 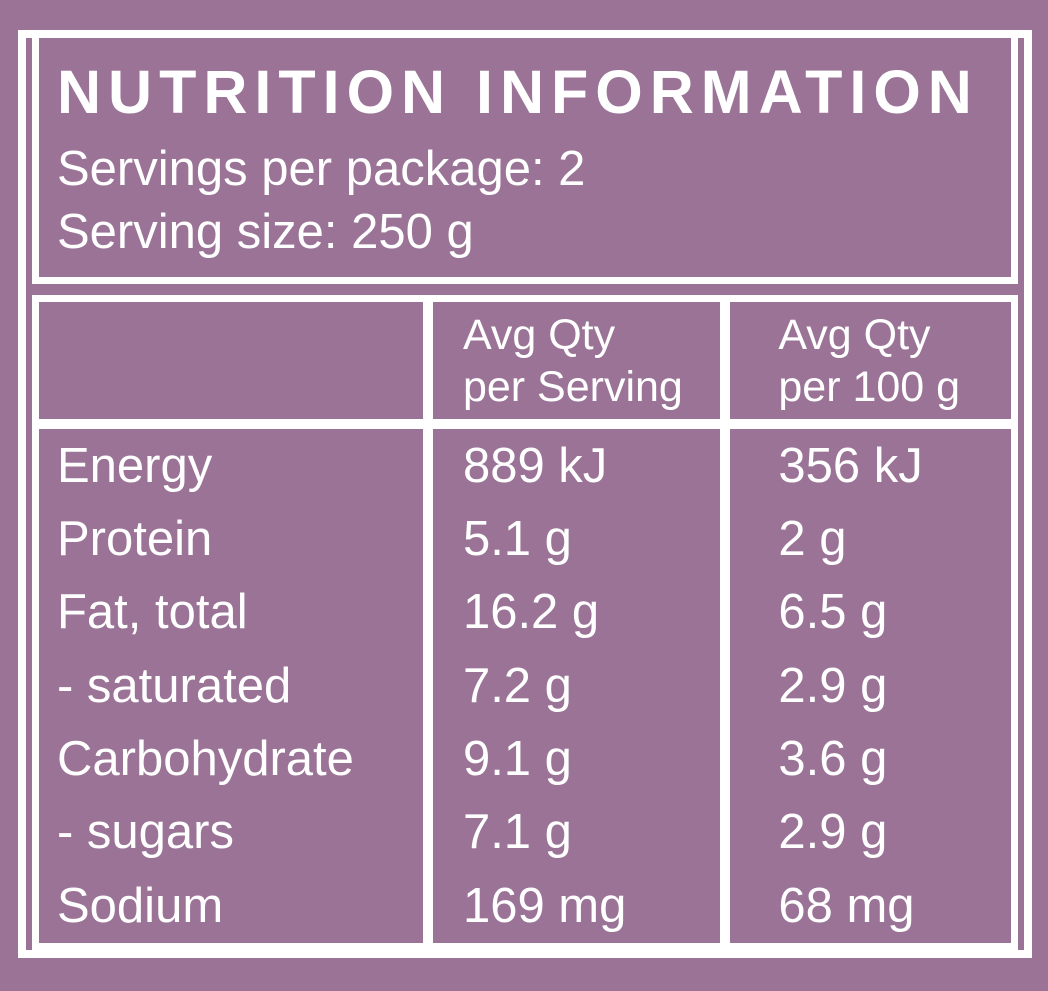 I want to click on panel-title: NUTRITION INFORMATION, so click(x=518, y=92).